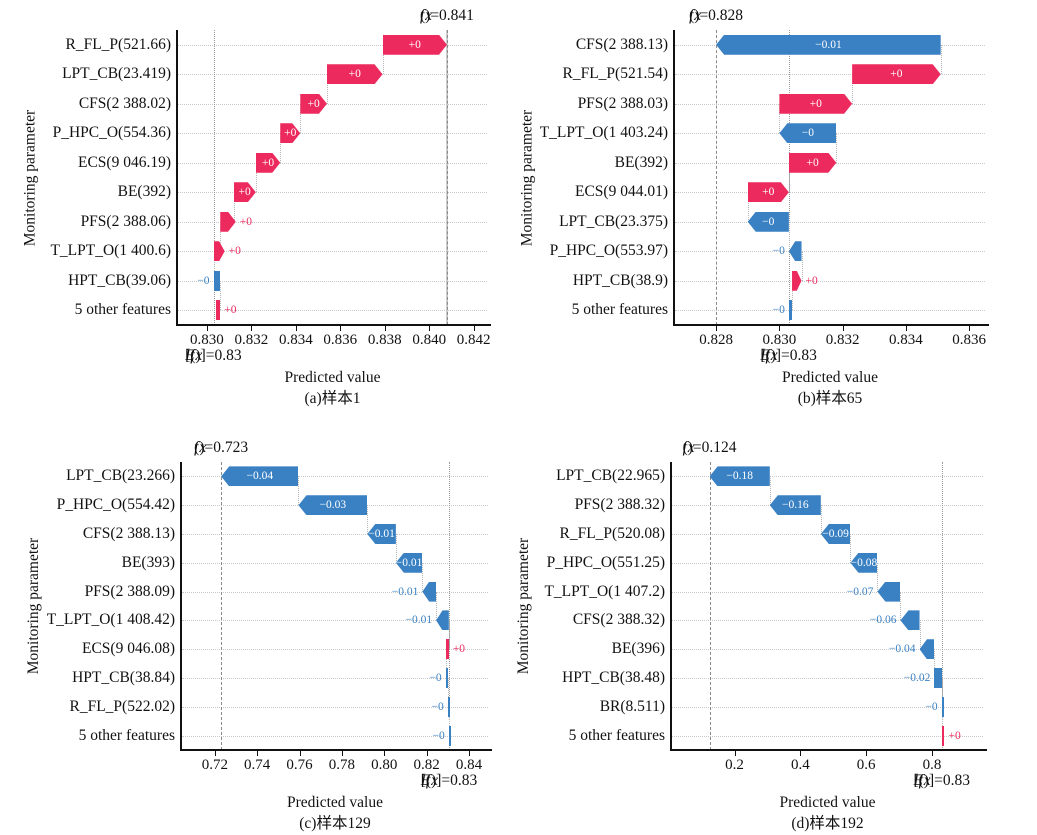  What do you see at coordinates (902, 649) in the screenshot?
I see `bar-value-label: −0.04` at bounding box center [902, 649].